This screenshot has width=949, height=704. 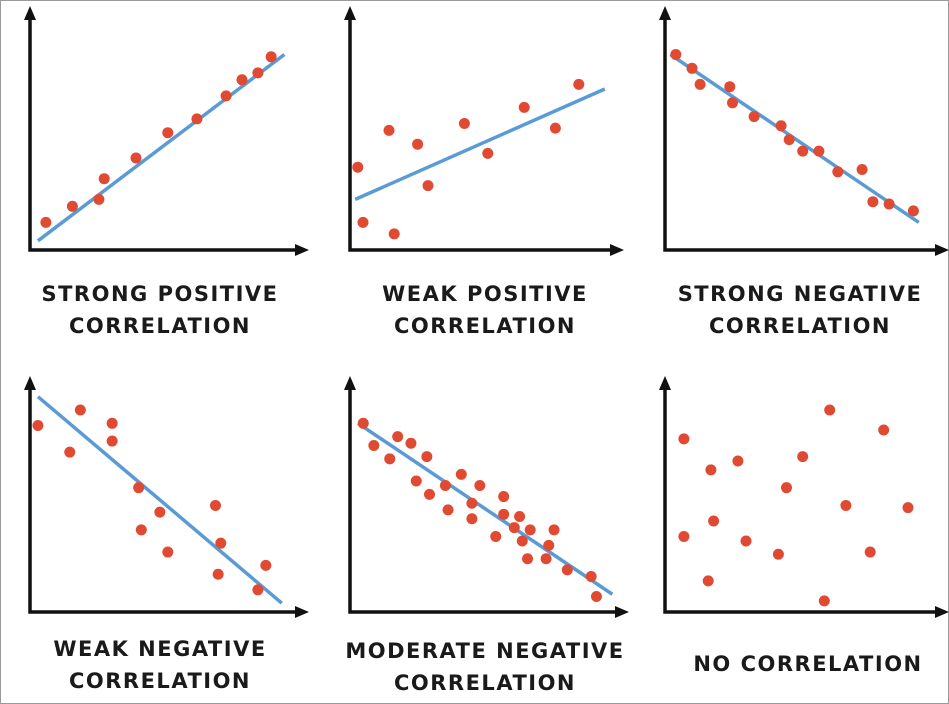 I want to click on caption: MODERATE NEGATIVE, so click(x=484, y=651).